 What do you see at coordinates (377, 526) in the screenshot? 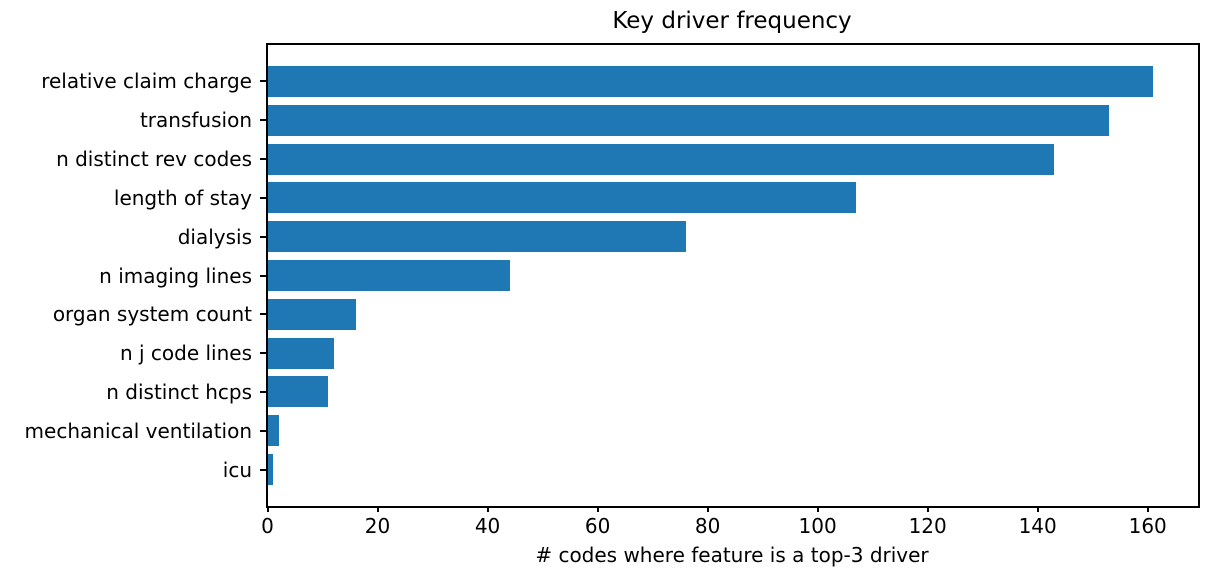
I see `x-tick-label: 20` at bounding box center [377, 526].